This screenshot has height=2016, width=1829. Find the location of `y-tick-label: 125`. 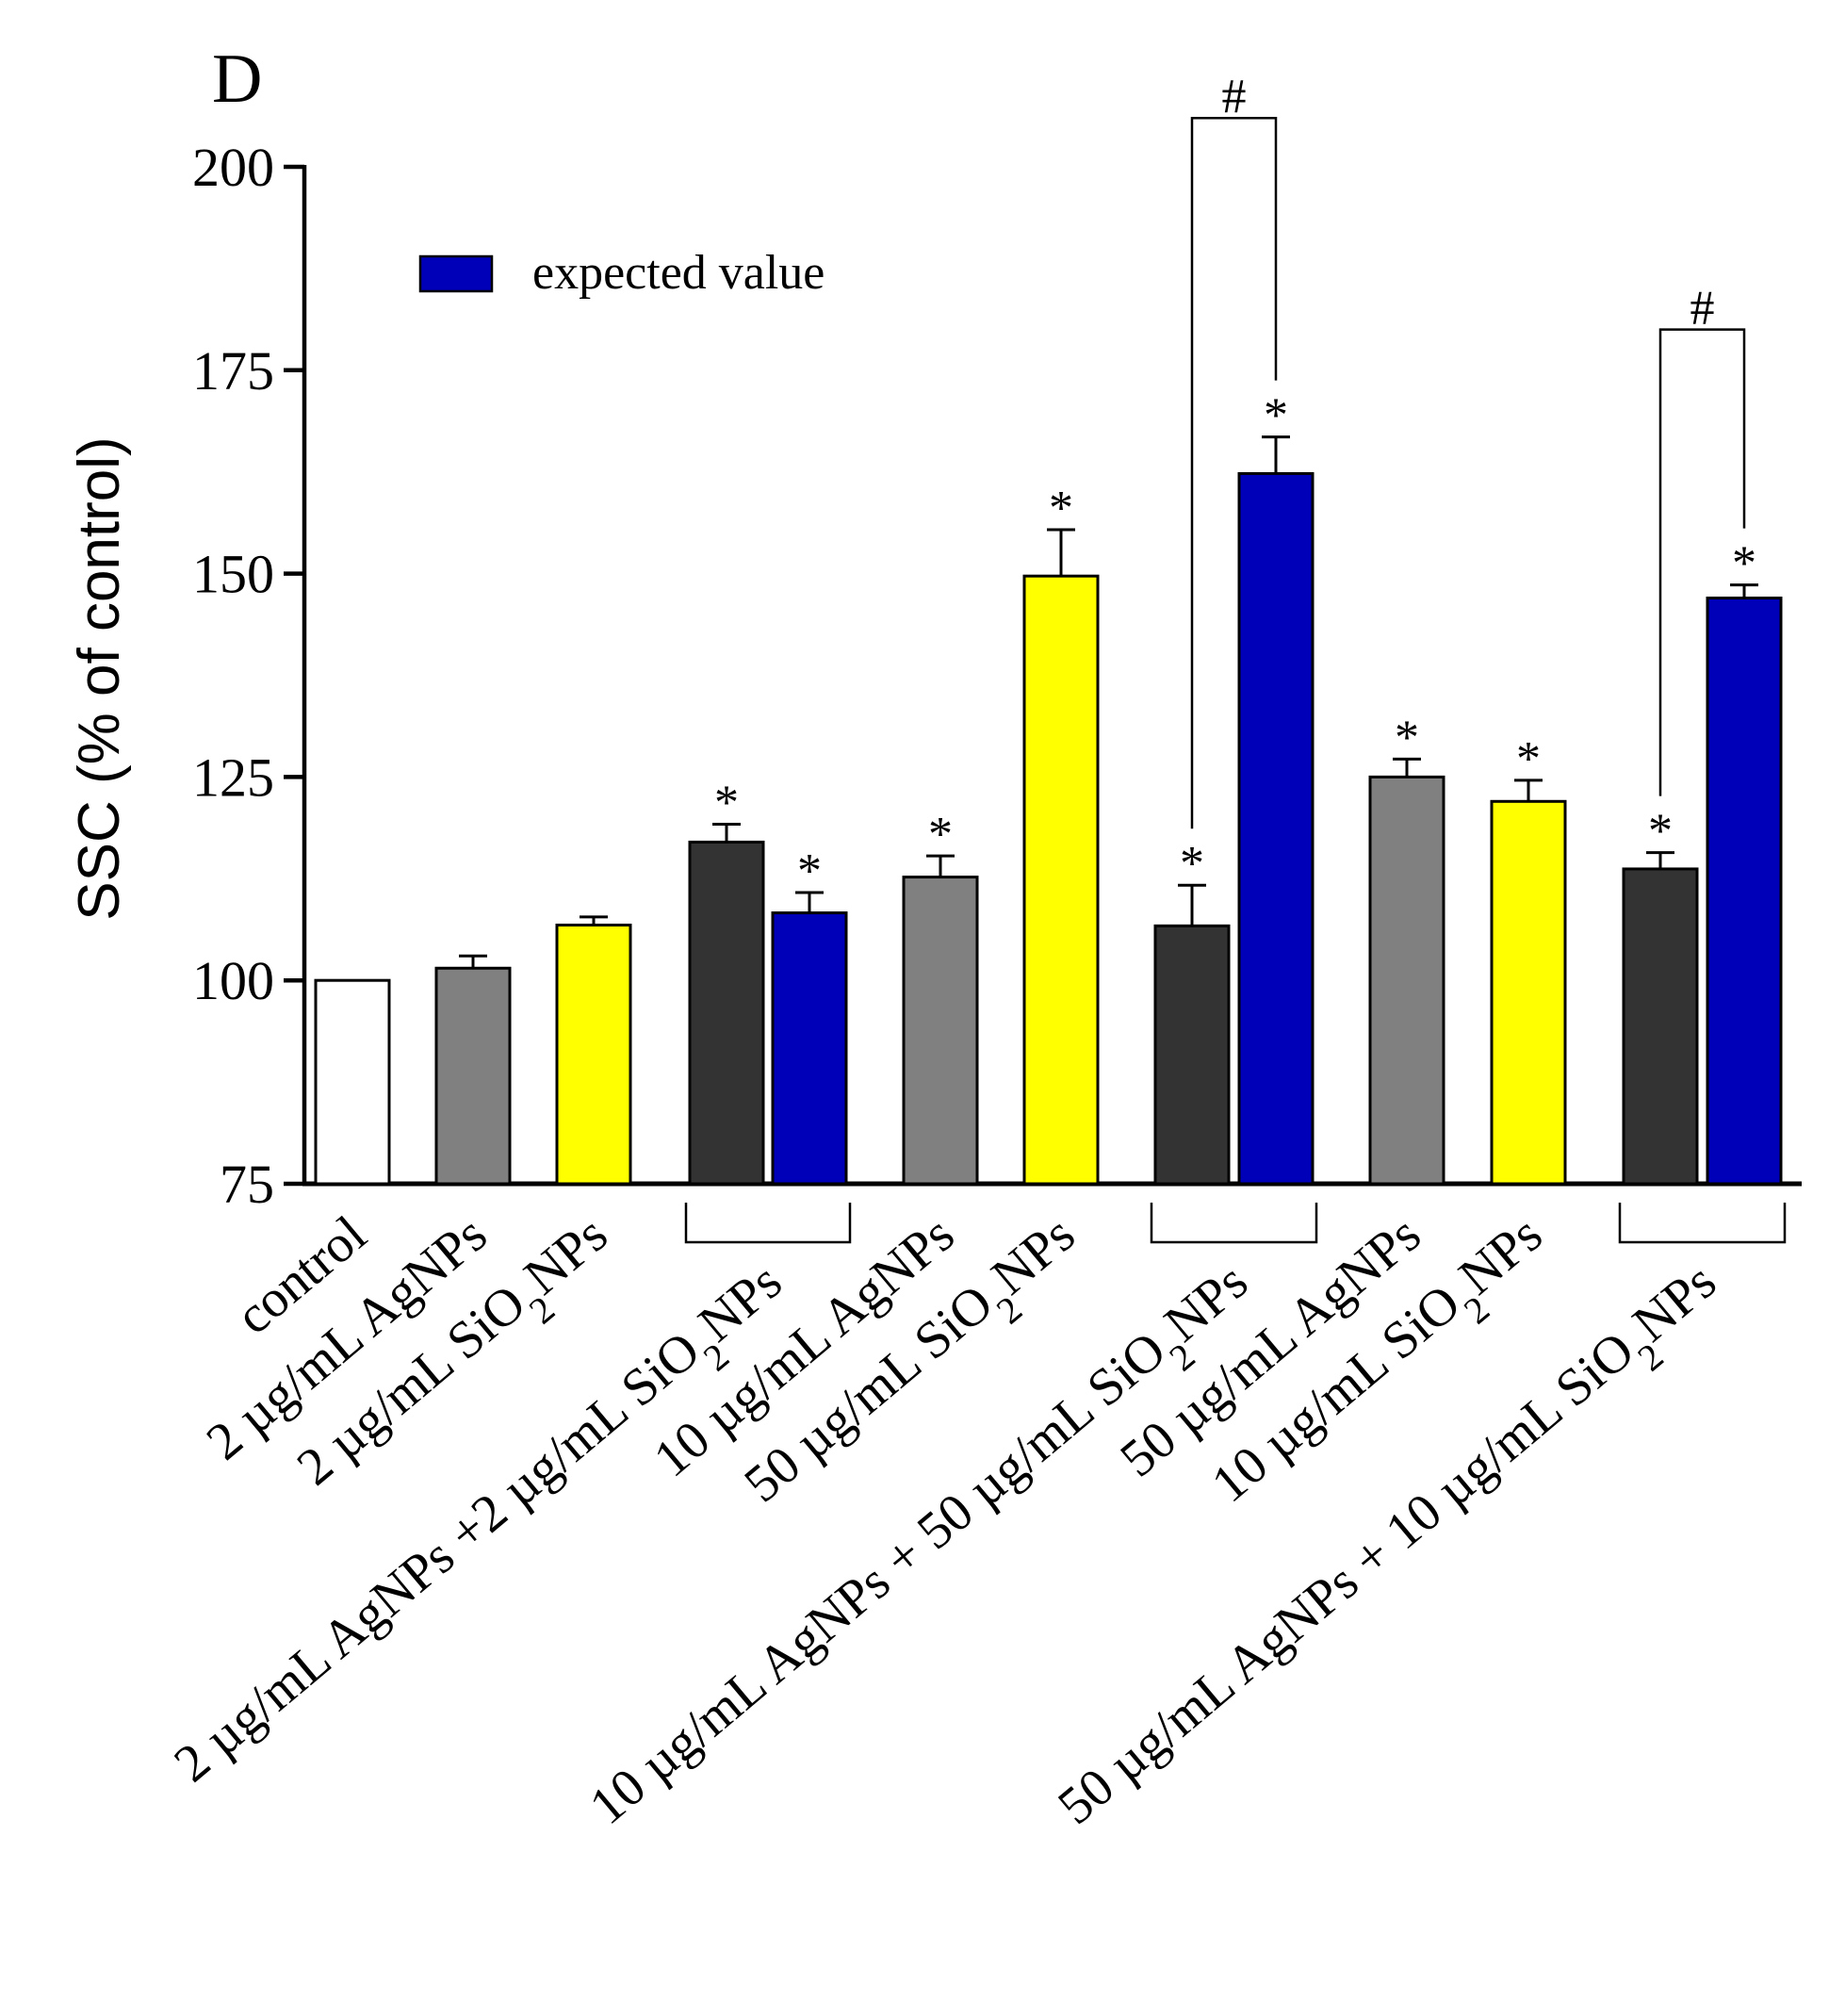

y-tick-label: 125 is located at coordinates (233, 777).